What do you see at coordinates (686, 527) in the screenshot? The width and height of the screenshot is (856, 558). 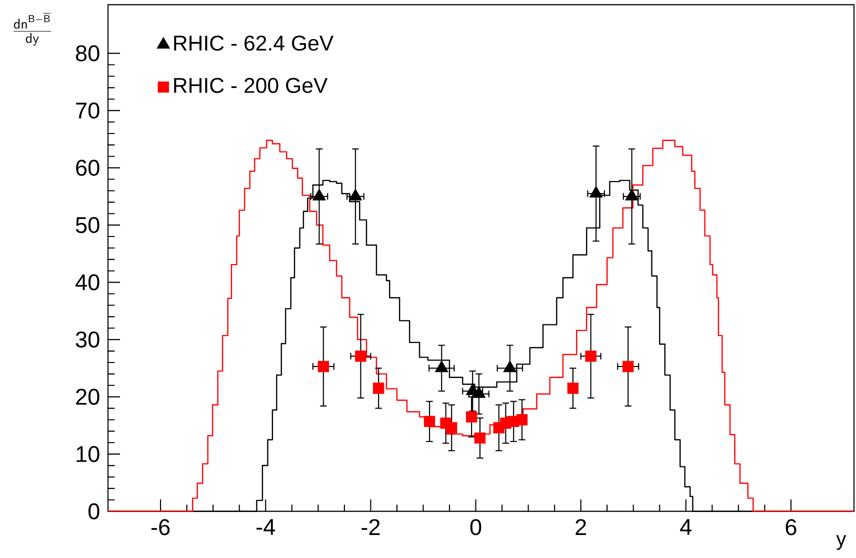 I see `x-tick-label: 4` at bounding box center [686, 527].